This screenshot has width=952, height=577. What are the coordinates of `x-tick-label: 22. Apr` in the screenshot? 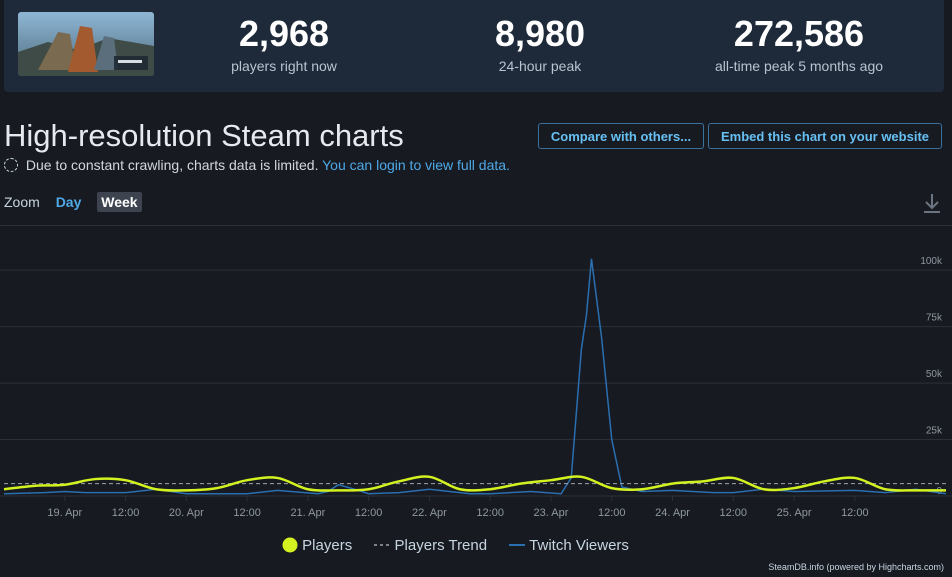 It's located at (429, 513).